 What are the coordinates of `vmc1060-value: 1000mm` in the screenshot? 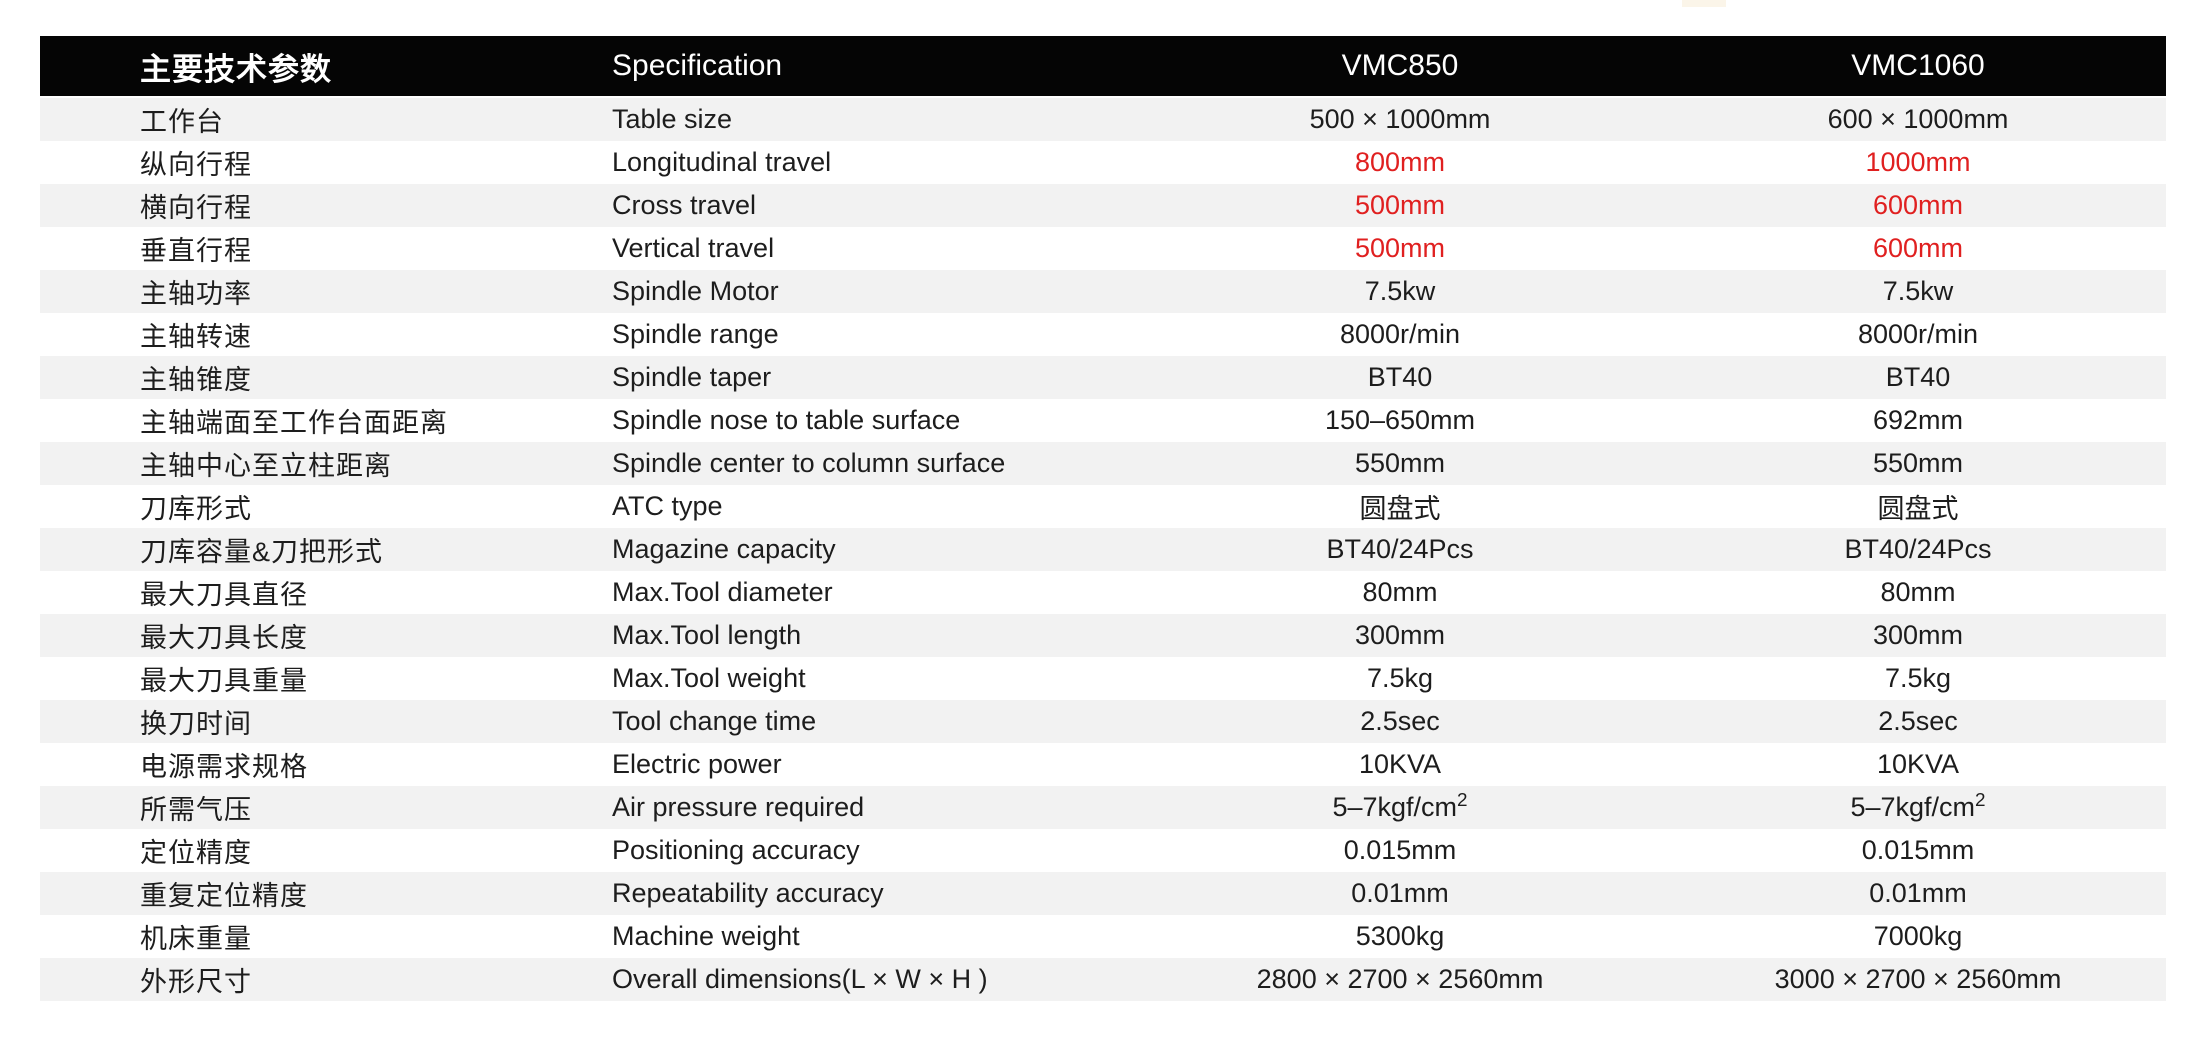 It's located at (1918, 162).